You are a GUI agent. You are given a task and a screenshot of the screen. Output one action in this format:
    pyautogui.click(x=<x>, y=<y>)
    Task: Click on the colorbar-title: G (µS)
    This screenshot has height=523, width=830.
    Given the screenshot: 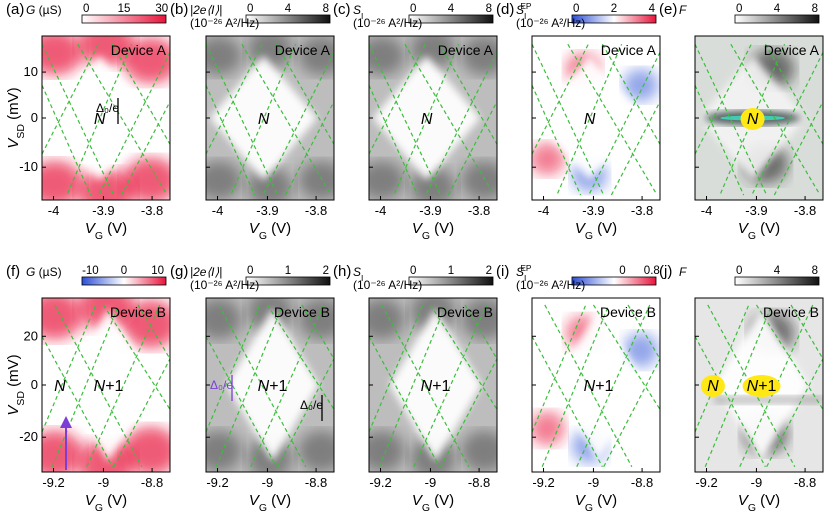 What is the action you would take?
    pyautogui.click(x=44, y=10)
    